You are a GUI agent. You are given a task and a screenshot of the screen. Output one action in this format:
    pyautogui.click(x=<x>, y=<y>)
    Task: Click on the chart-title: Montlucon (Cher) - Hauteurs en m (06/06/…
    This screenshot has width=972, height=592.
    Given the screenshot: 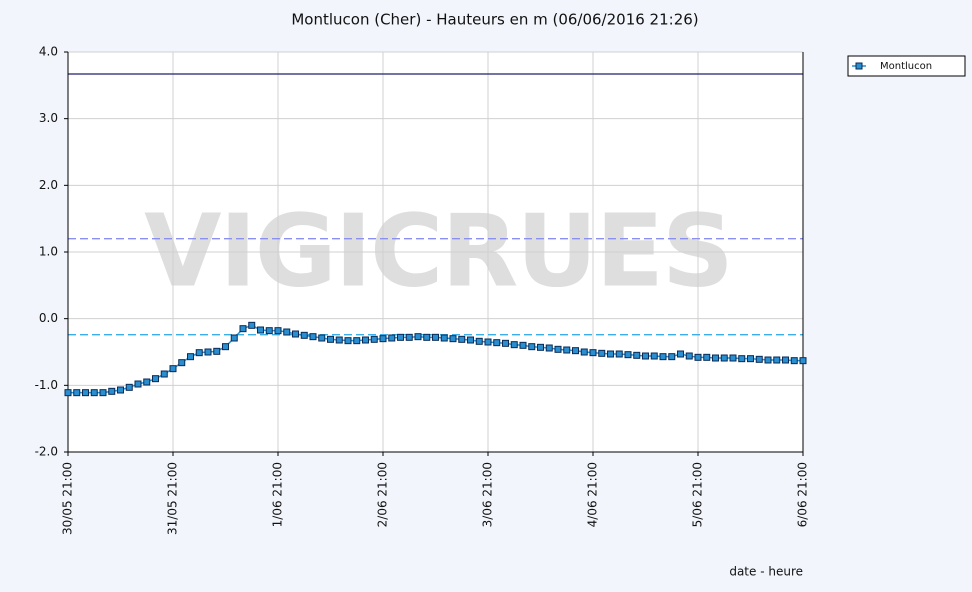 What is the action you would take?
    pyautogui.click(x=494, y=20)
    